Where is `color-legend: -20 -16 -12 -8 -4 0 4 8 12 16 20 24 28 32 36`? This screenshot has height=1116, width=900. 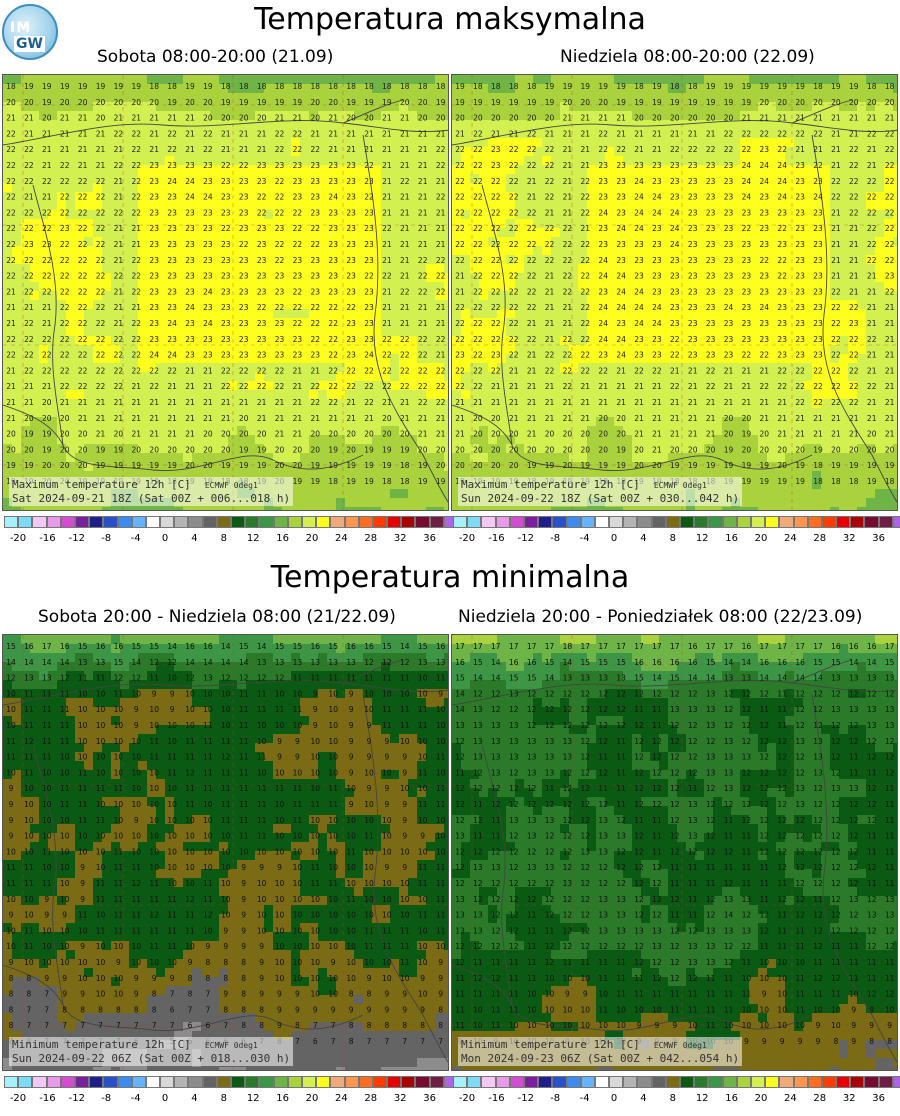 color-legend: -20 -16 -12 -8 -4 0 4 8 12 16 20 24 28 32 36 is located at coordinates (230, 532).